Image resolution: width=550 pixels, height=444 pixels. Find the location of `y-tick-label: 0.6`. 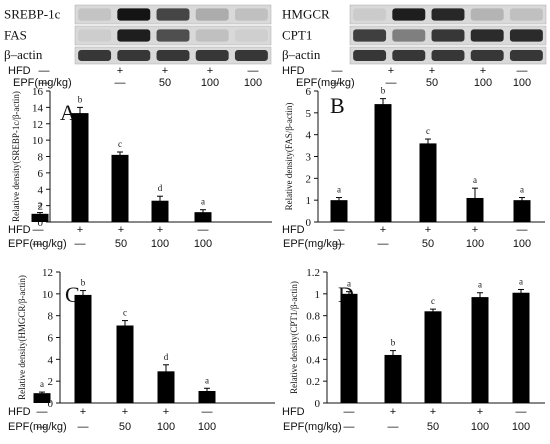

y-tick-label: 0.6 is located at coordinates (313, 339).